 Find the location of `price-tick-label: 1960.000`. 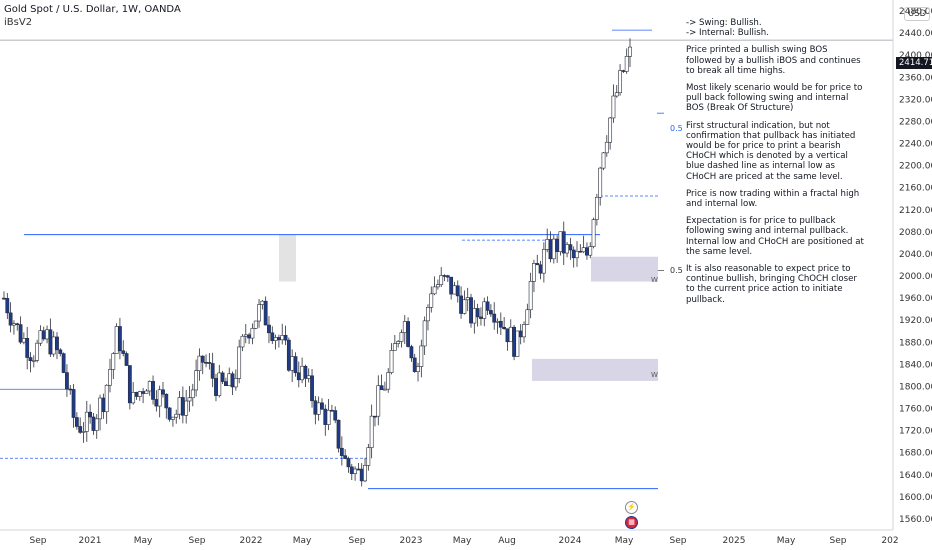

price-tick-label: 1960.000 is located at coordinates (915, 299).